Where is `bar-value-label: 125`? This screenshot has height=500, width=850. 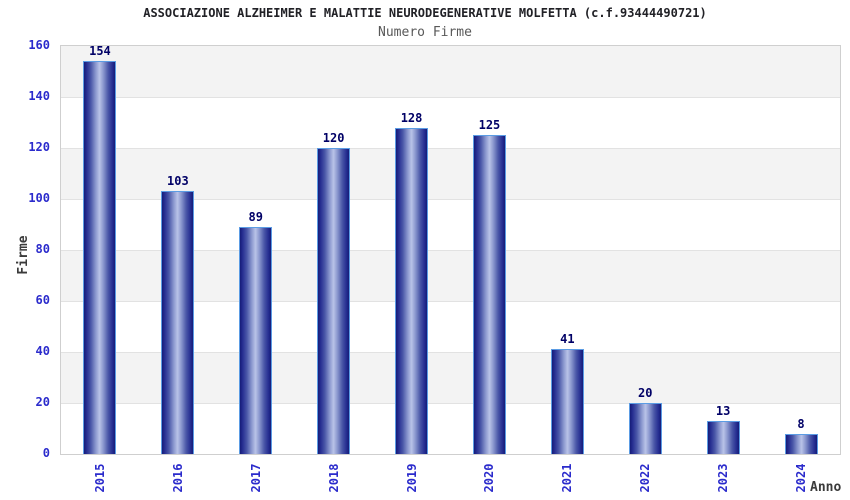 bar-value-label: 125 is located at coordinates (489, 125).